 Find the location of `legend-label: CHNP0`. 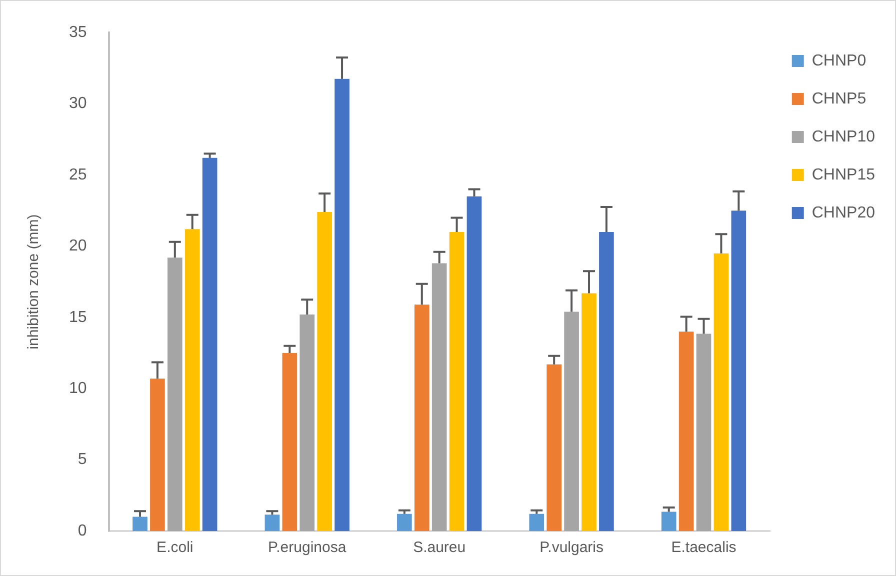

legend-label: CHNP0 is located at coordinates (839, 61).